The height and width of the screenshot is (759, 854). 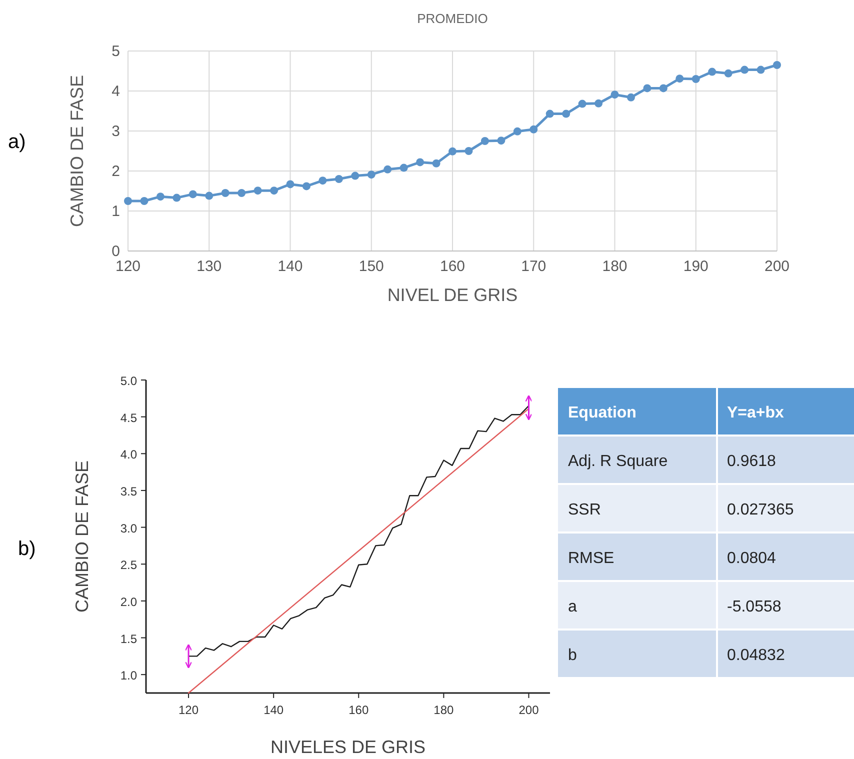 I want to click on text: b), so click(x=27, y=549).